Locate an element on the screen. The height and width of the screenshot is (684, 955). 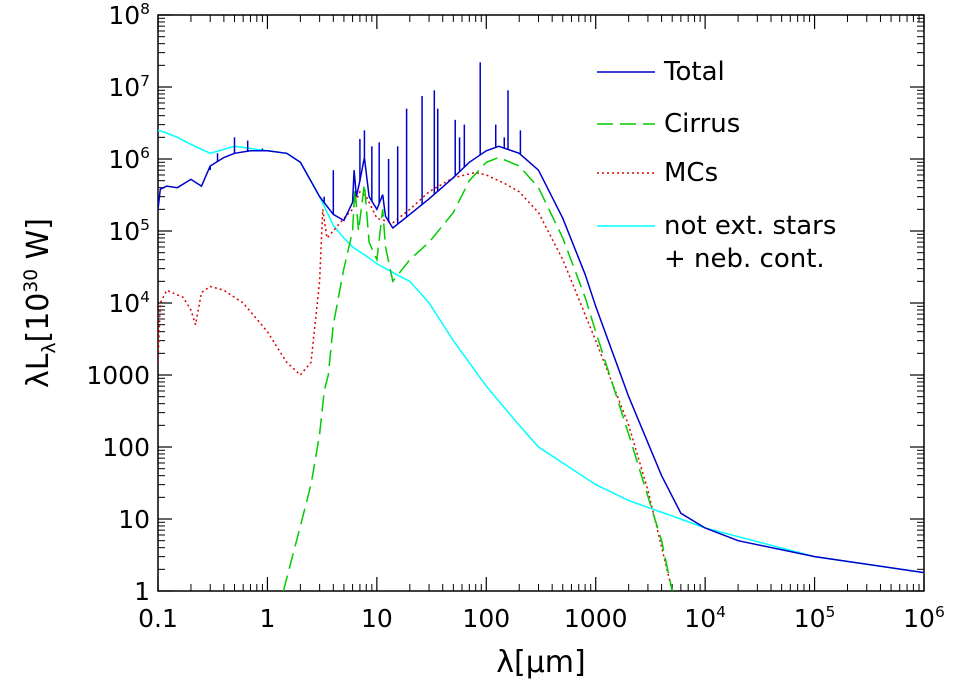
y-axis-label: λLλ[1030 W] is located at coordinates (40, 303).